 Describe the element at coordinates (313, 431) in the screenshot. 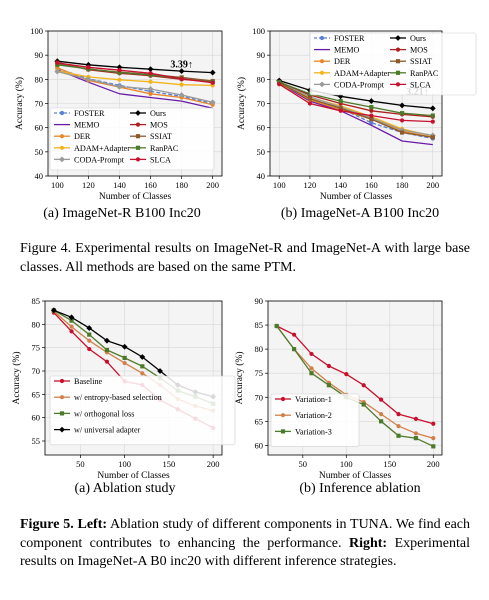

I see `legend-label-variation-3: Variation-3` at that location.